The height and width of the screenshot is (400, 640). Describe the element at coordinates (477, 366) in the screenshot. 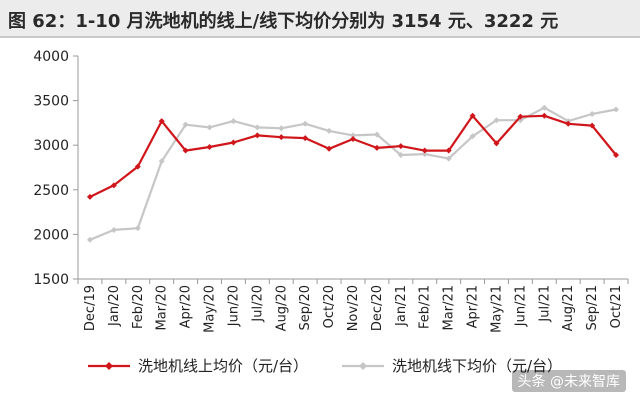

I see `legend-label: 洗地机线下均价（元/台）` at that location.